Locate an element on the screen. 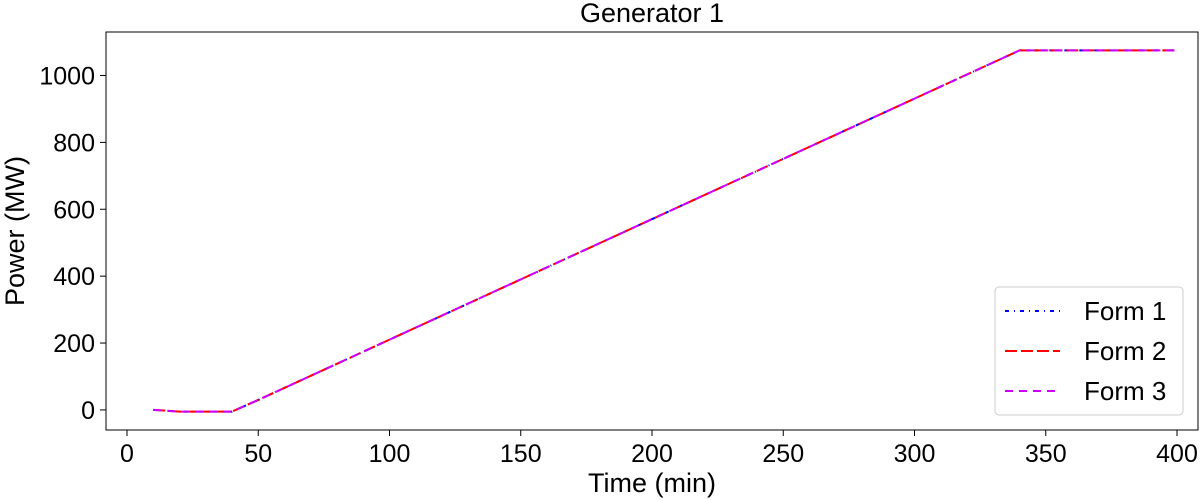 Image resolution: width=1200 pixels, height=500 pixels. chart-title: Generator 1 is located at coordinates (652, 14).